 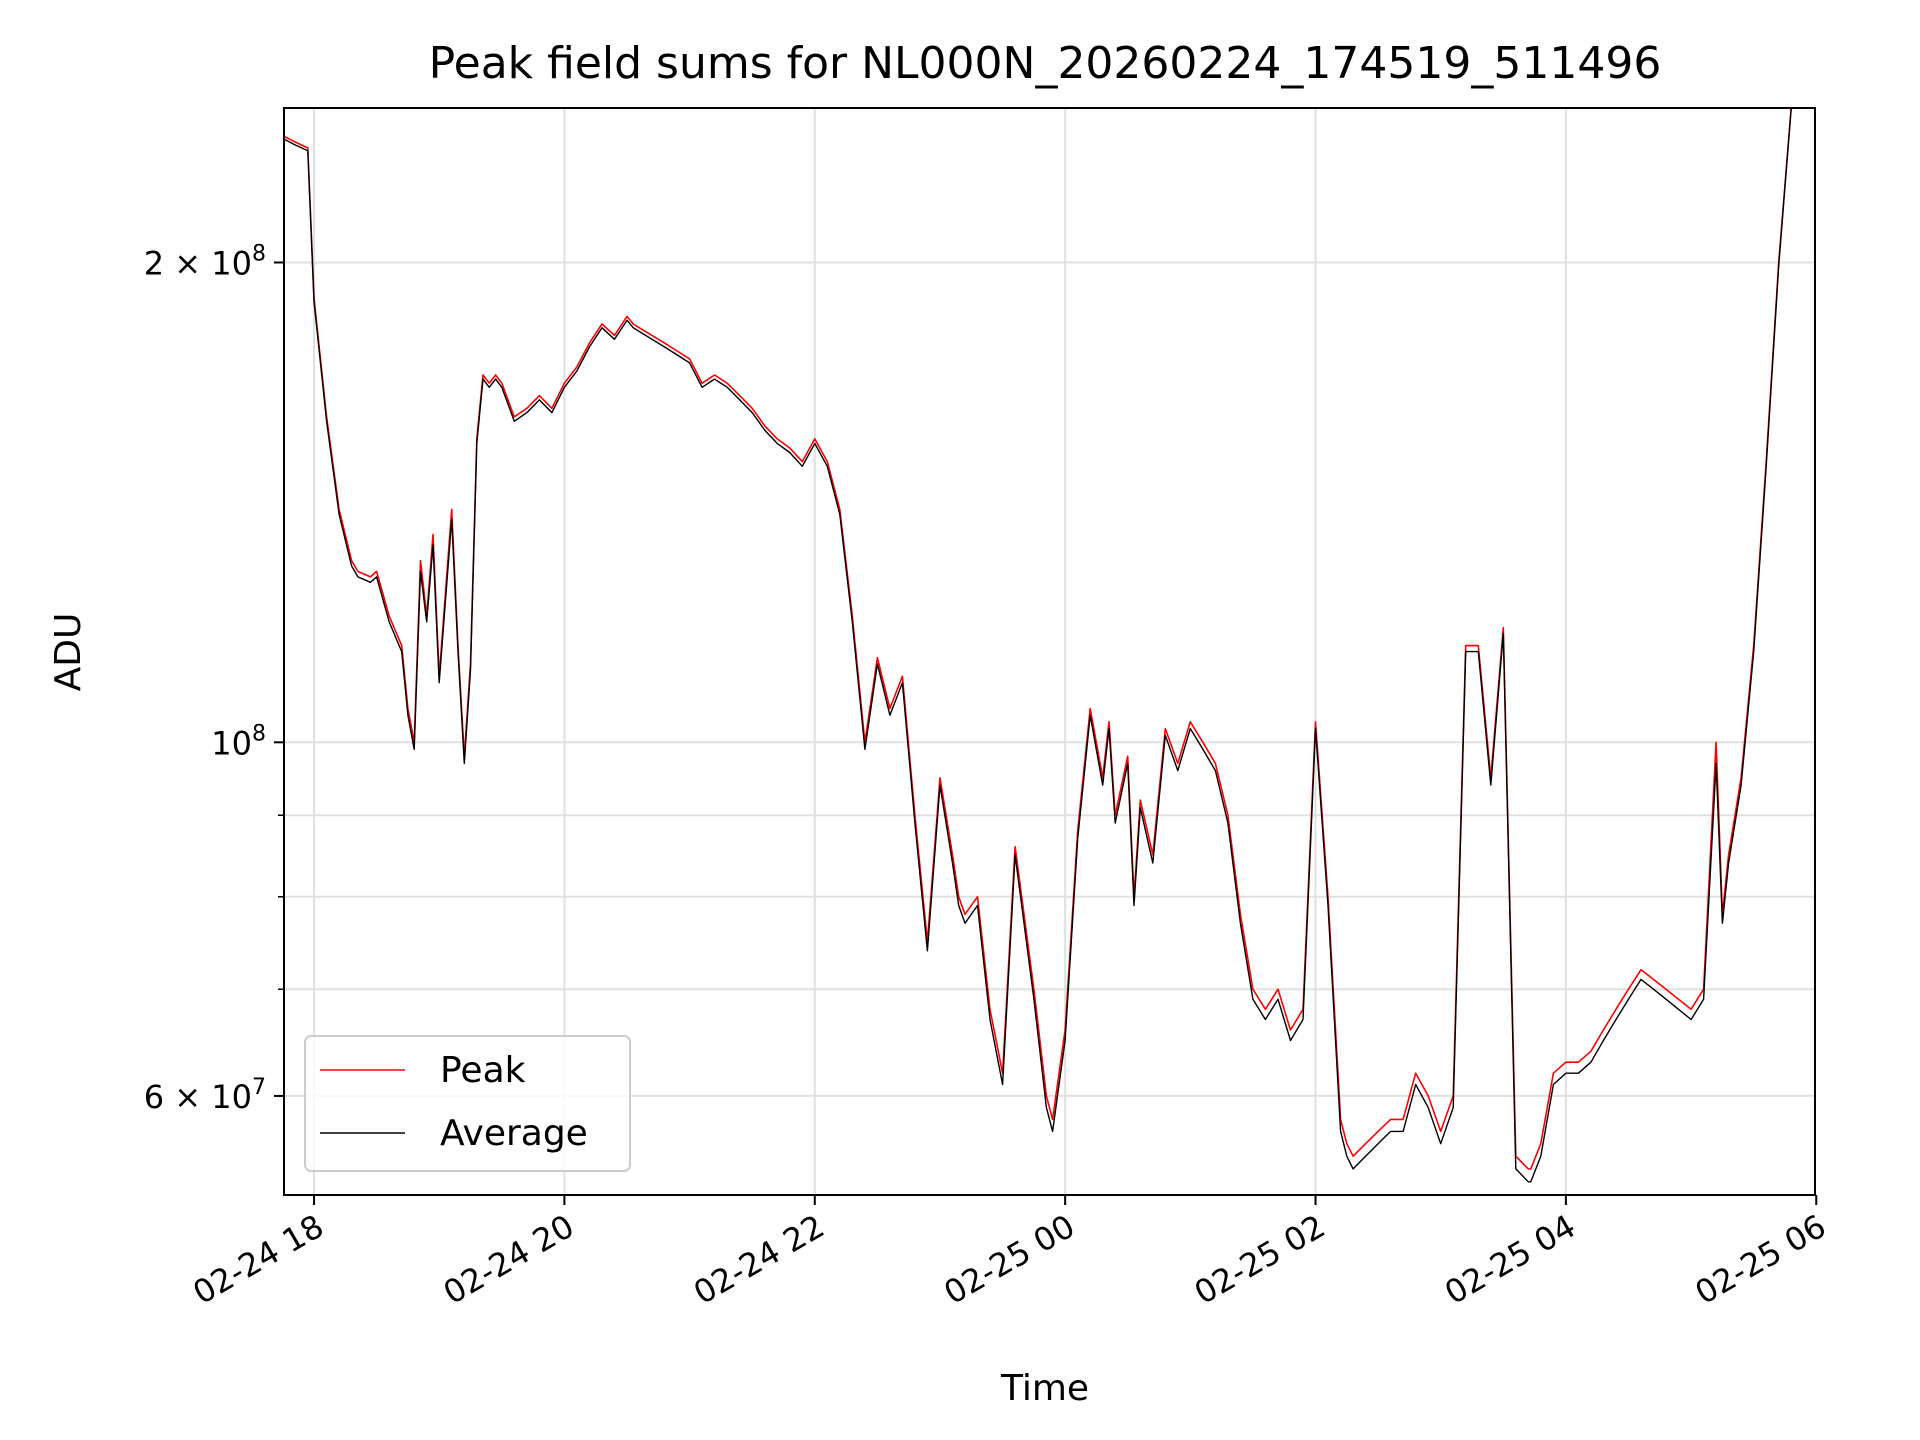 I want to click on x-axis-title: Time, so click(x=1044, y=1388).